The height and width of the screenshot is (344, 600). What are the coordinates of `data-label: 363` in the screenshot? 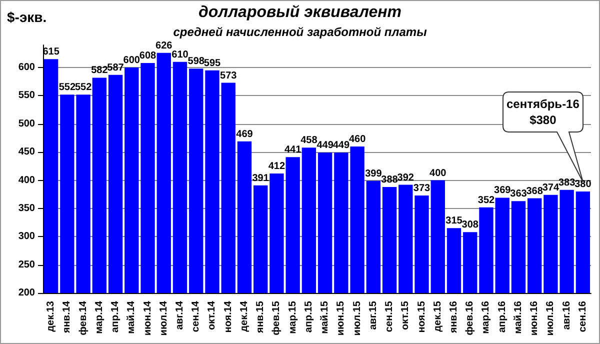 It's located at (519, 194).